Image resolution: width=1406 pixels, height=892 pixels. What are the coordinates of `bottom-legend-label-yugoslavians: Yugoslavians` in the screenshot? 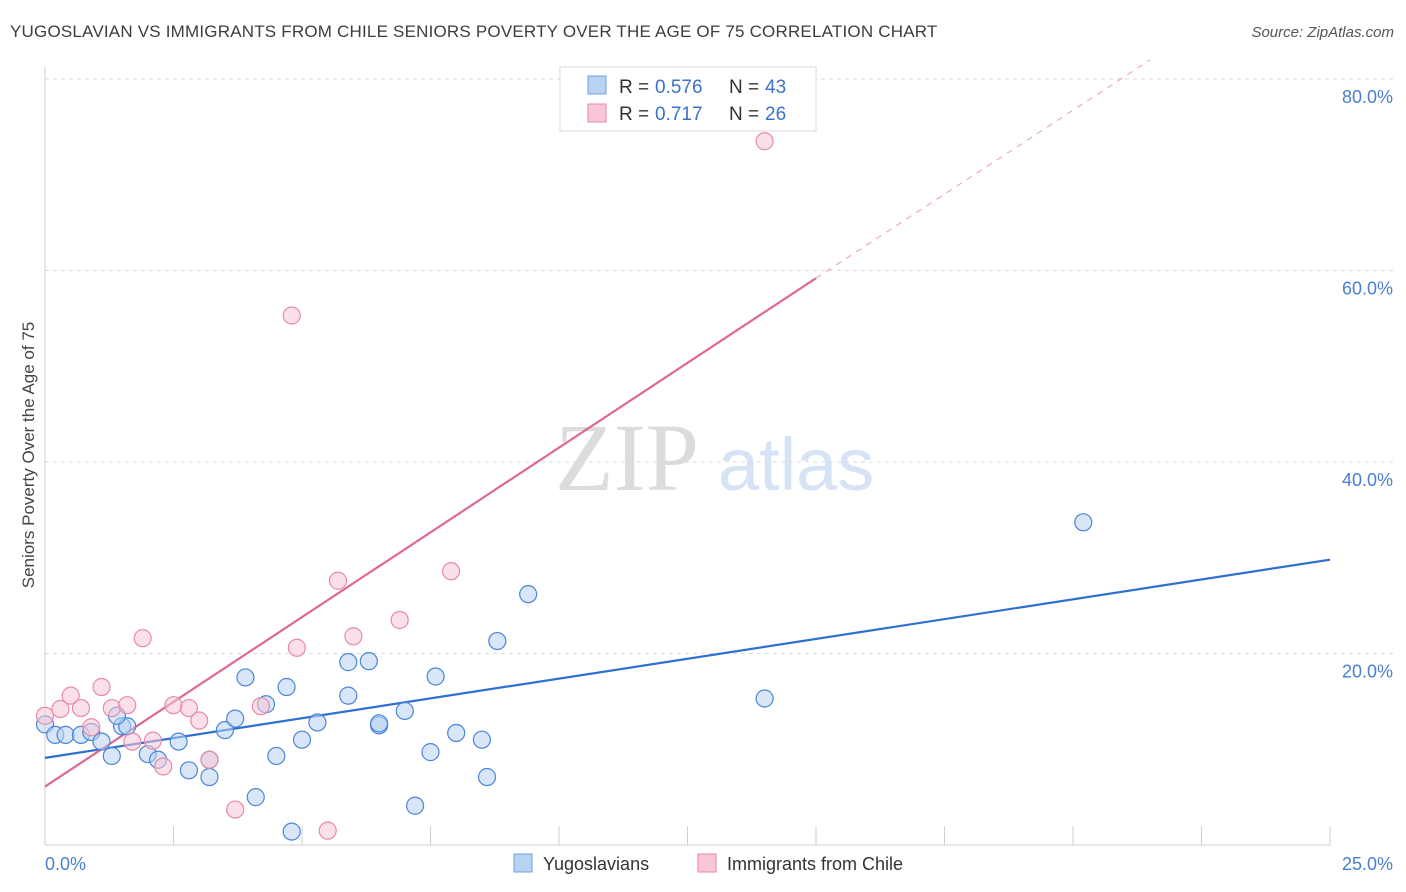 It's located at (596, 864).